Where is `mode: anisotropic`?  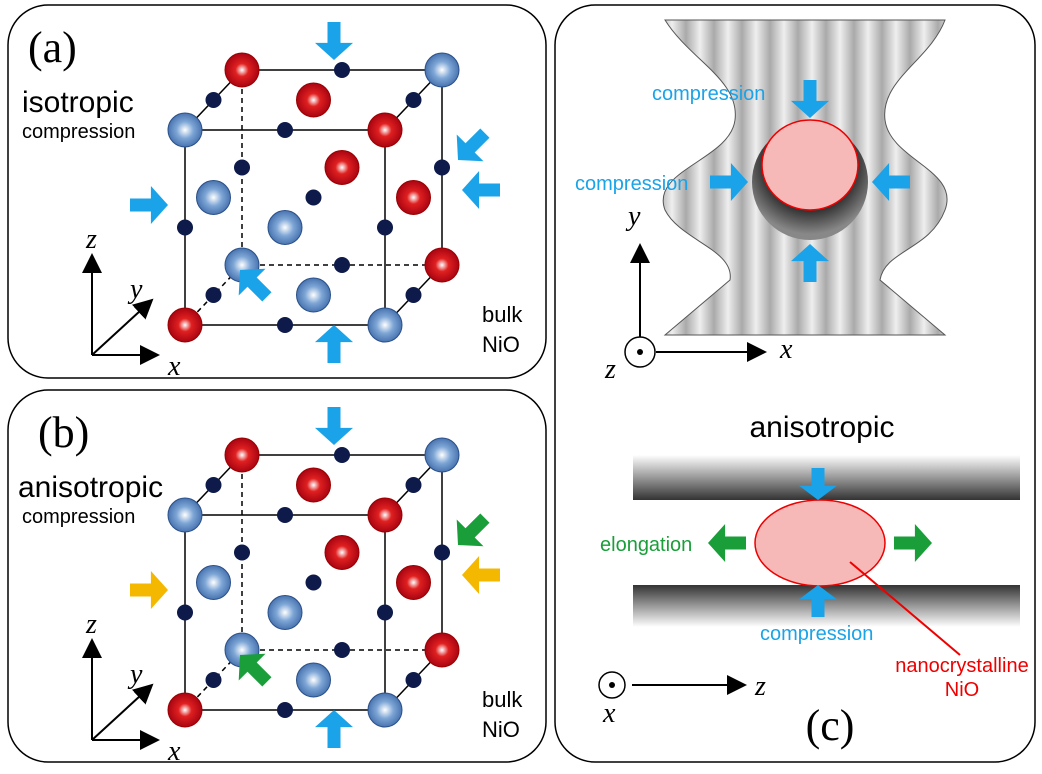 mode: anisotropic is located at coordinates (821, 427).